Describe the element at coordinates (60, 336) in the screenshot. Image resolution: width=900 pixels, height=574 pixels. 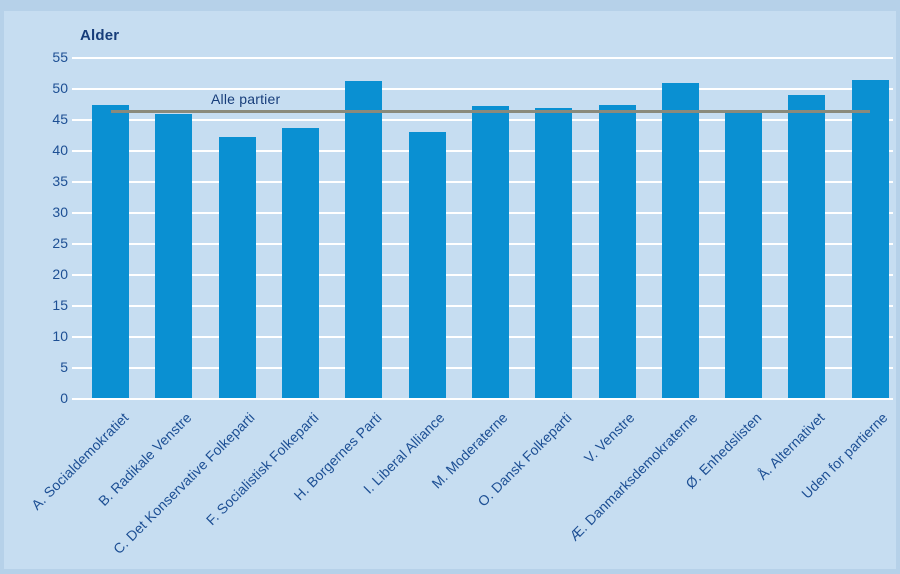
I see `y-tick-label-10: 10` at that location.